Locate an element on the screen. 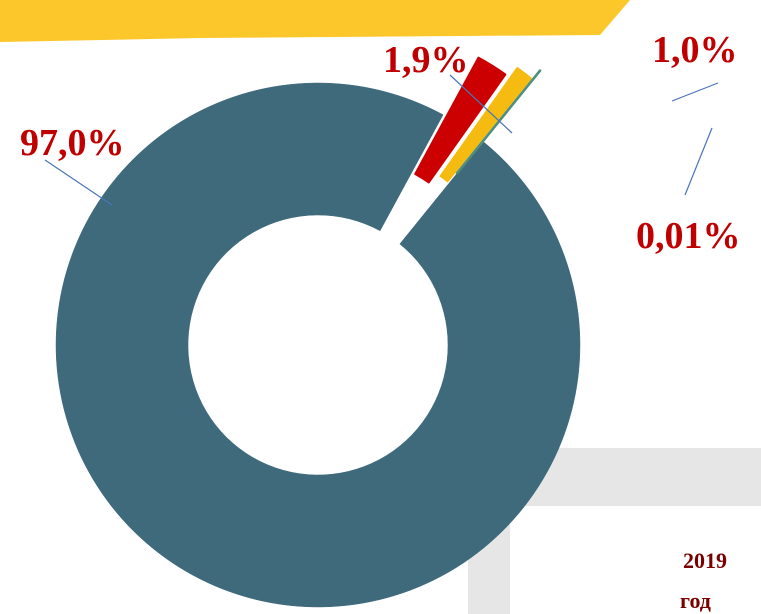  data-label: 1,0% is located at coordinates (695, 50).